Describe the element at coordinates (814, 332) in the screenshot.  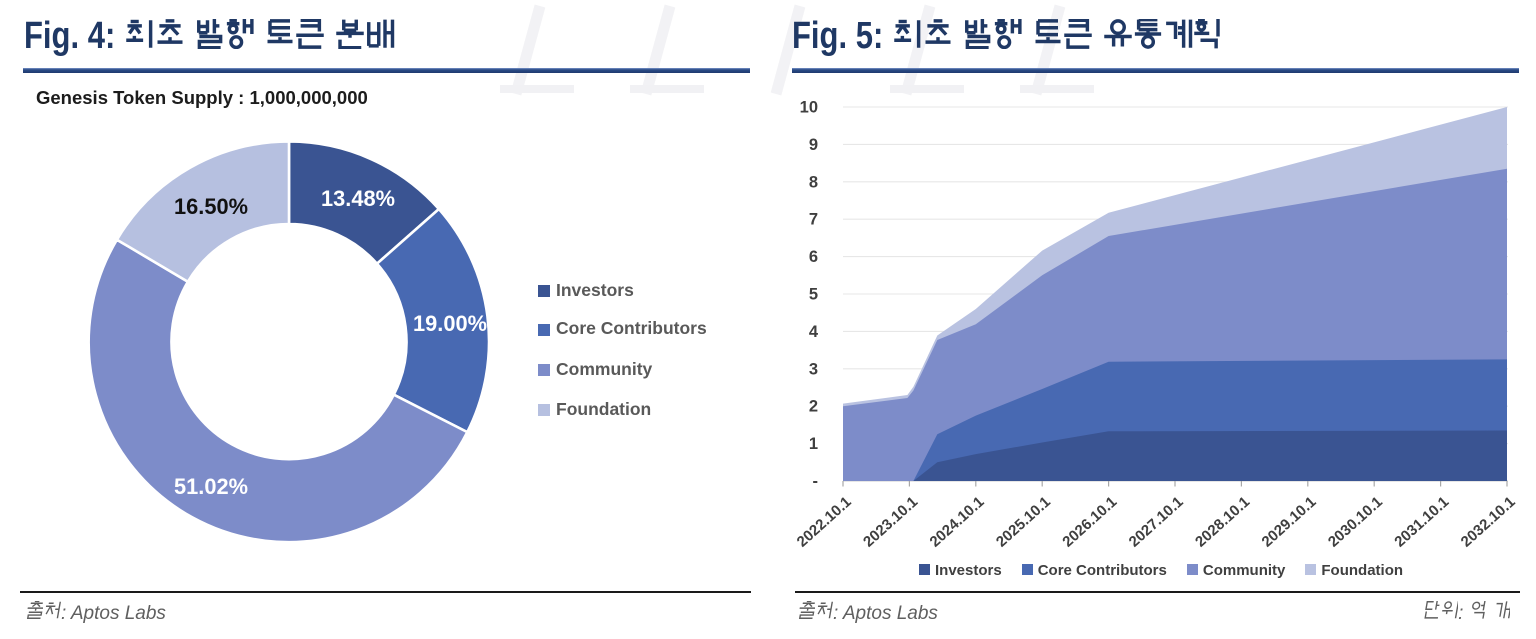
I see `svg-text: 4` at that location.